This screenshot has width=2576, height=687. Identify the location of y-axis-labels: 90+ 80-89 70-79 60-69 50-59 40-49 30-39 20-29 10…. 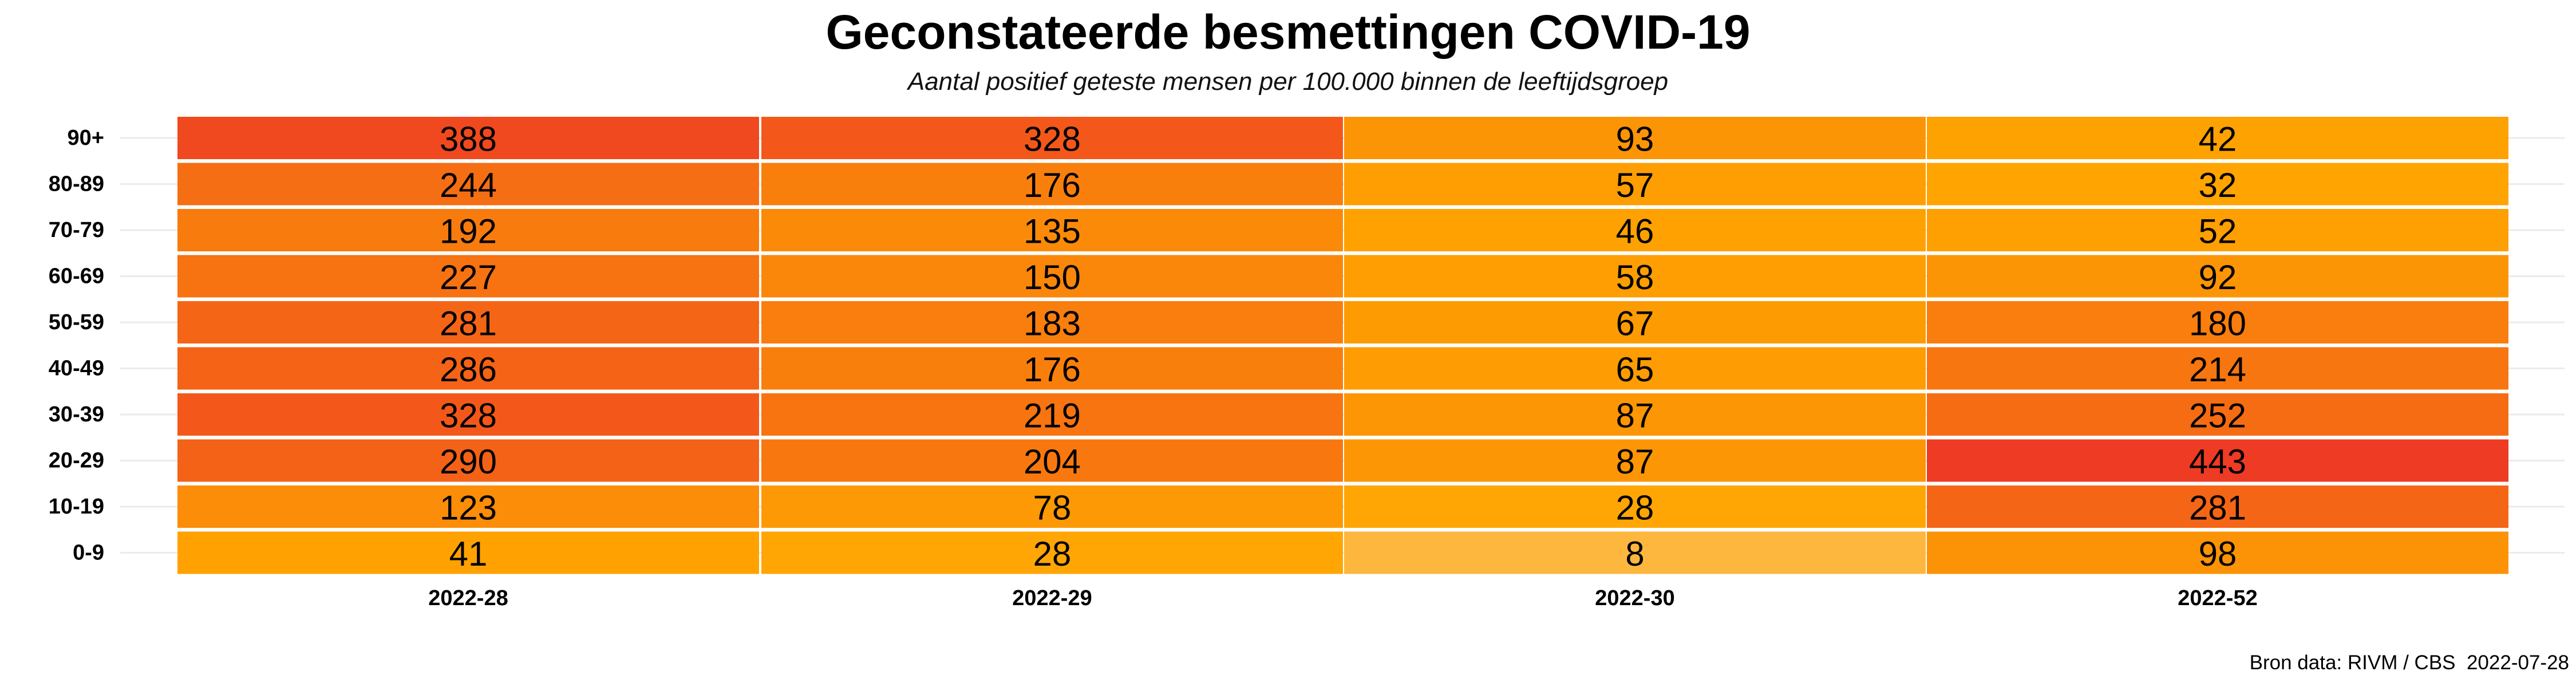
(76, 345).